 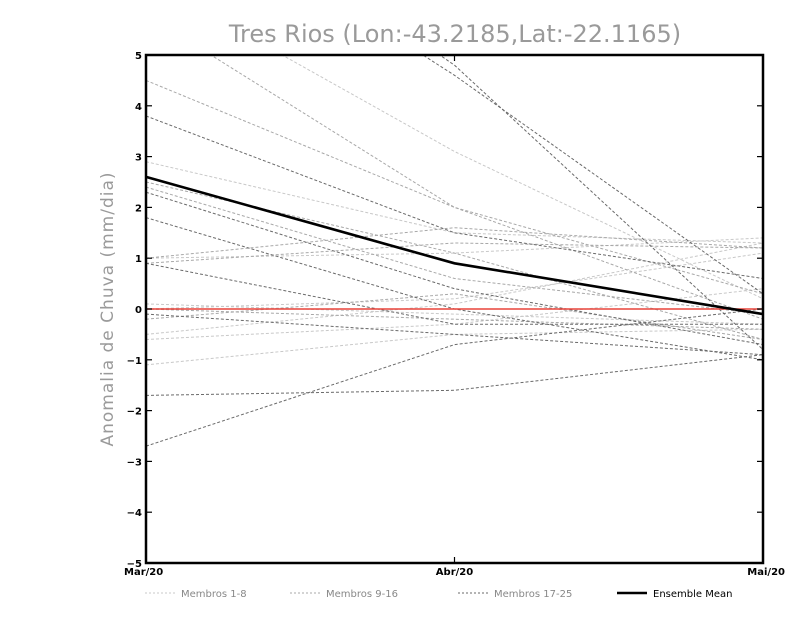 What do you see at coordinates (692, 594) in the screenshot?
I see `legend-label-4: Ensemble Mean` at bounding box center [692, 594].